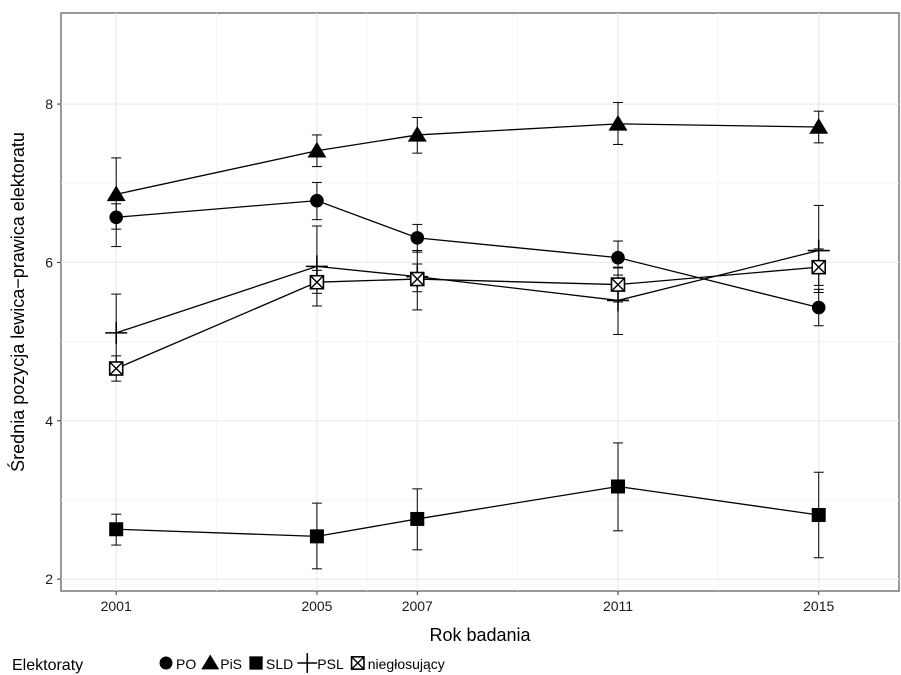  What do you see at coordinates (231, 664) in the screenshot?
I see `legend-label-pis: PiS` at bounding box center [231, 664].